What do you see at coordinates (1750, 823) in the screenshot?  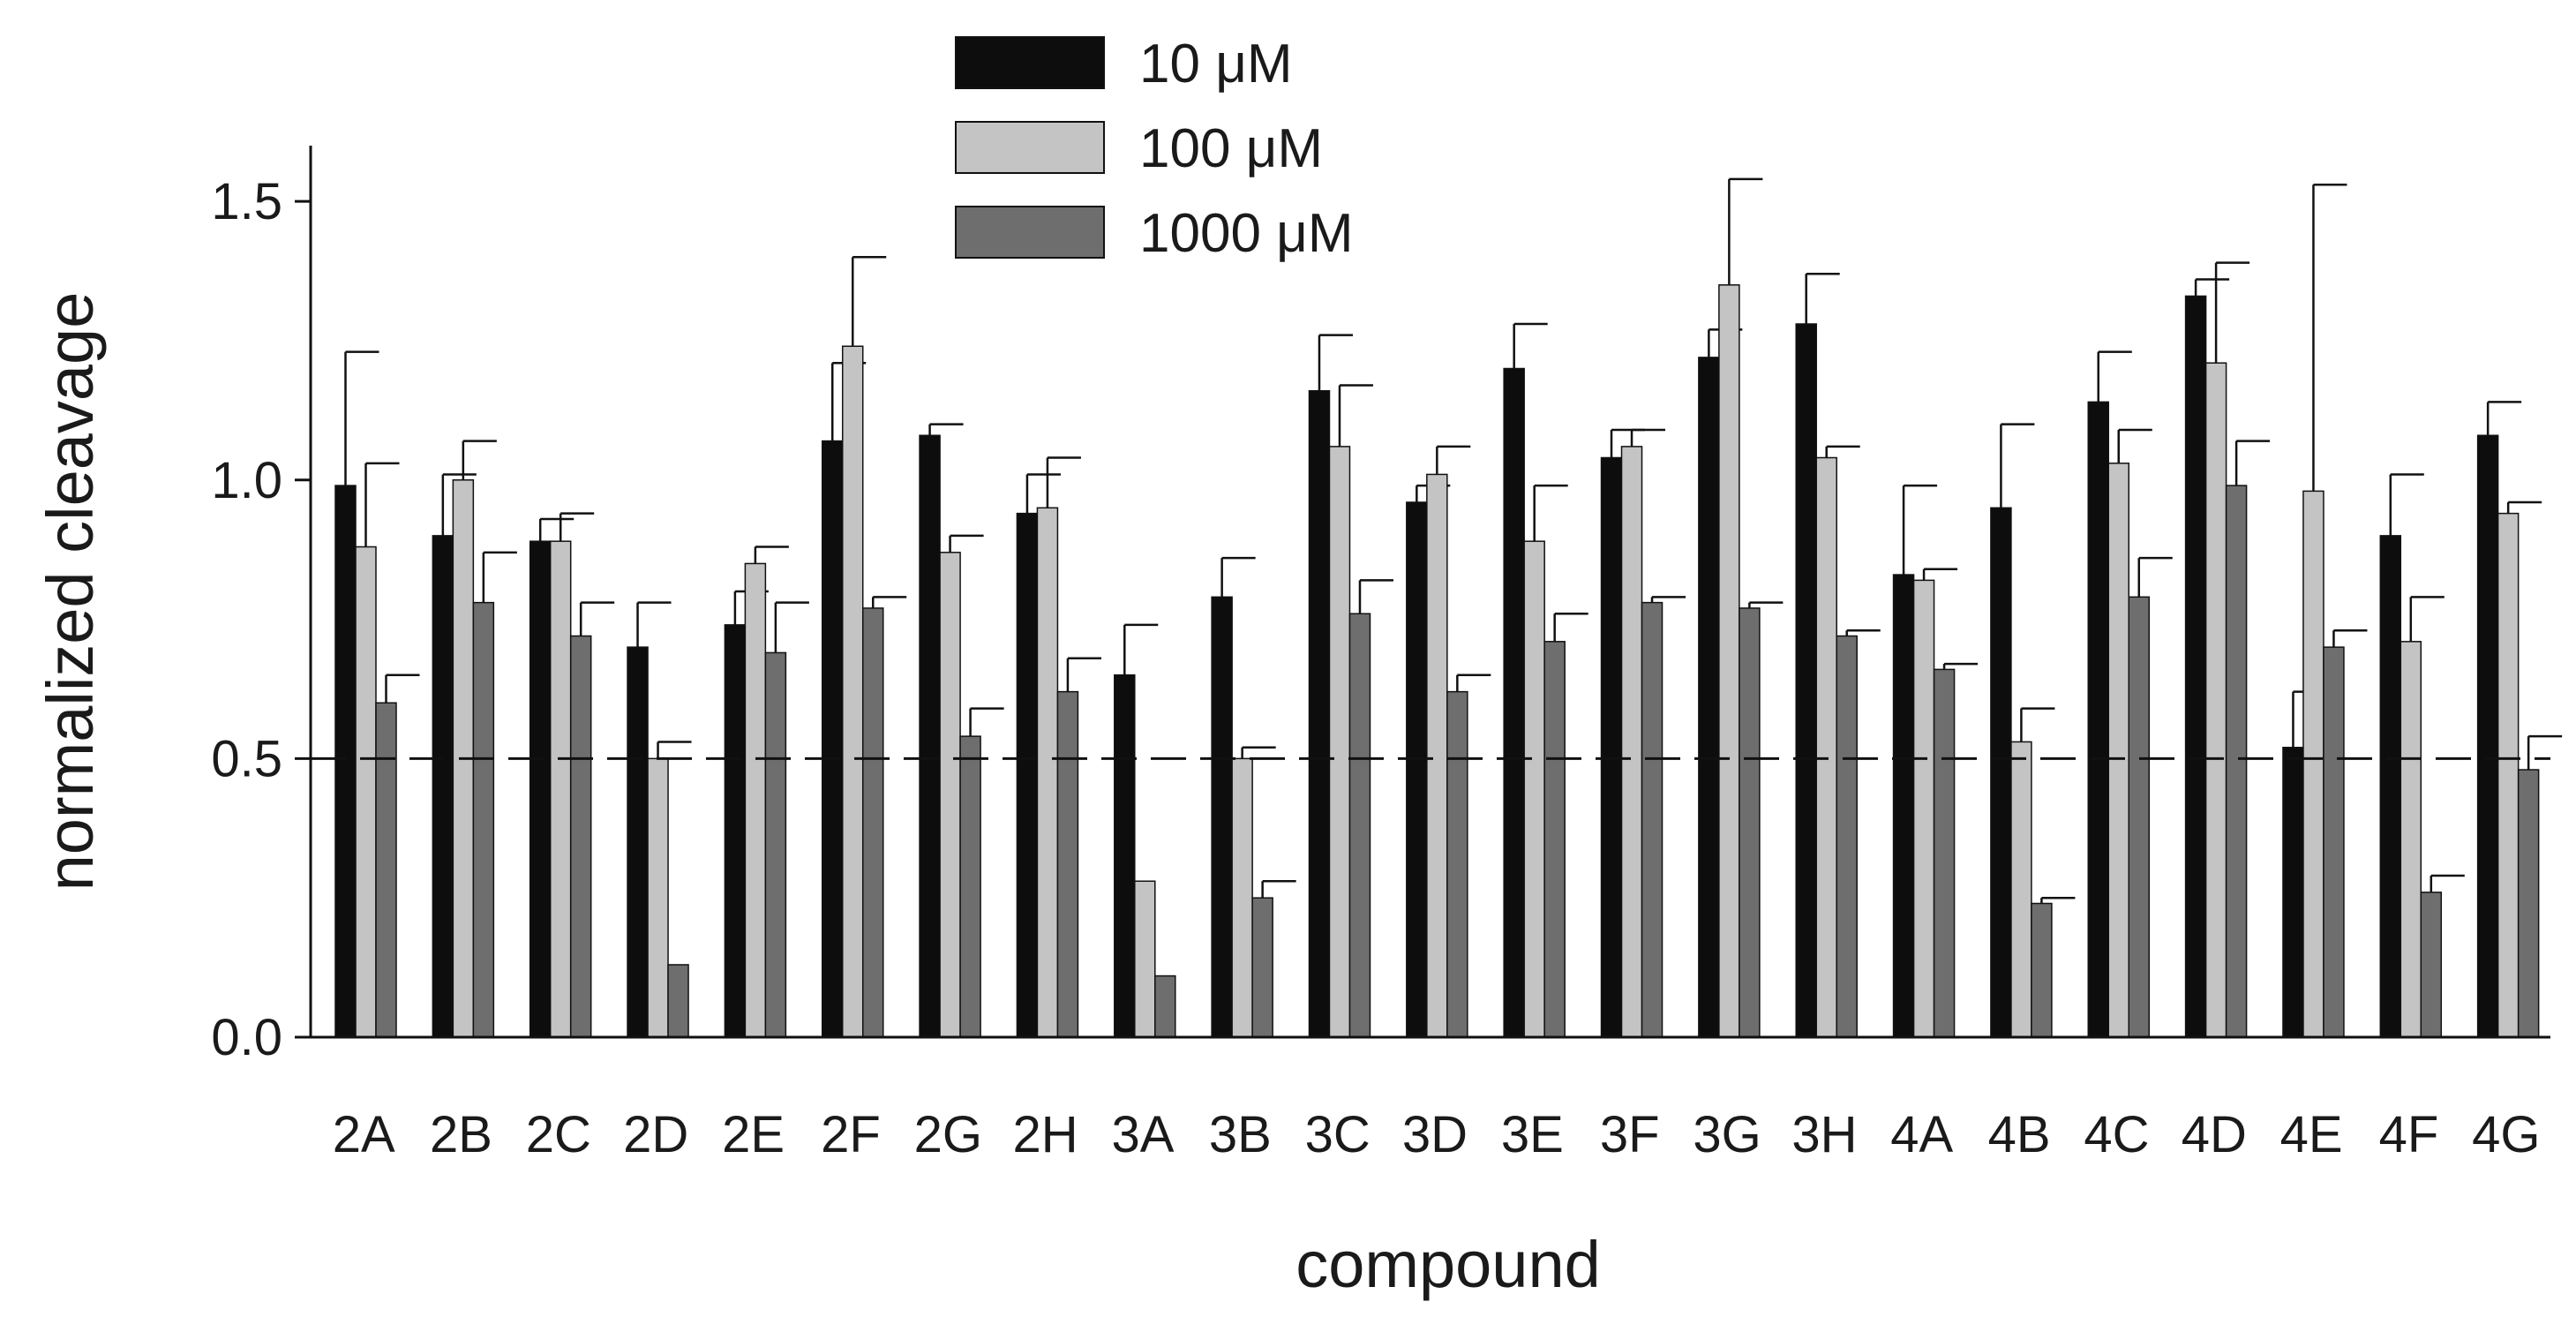 I see `bar-3G-s2` at bounding box center [1750, 823].